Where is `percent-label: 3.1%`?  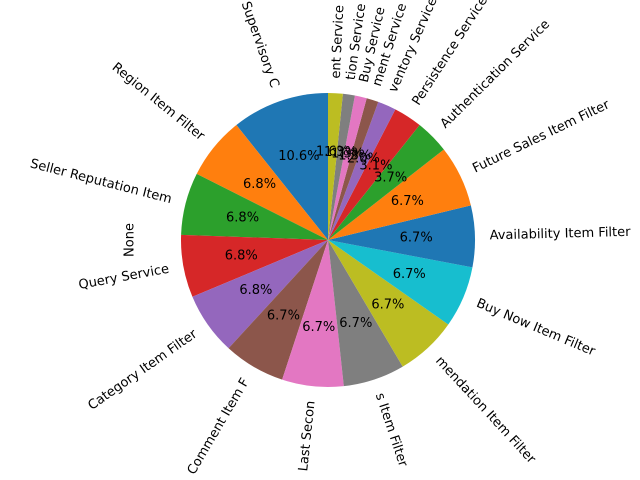
percent-label: 3.1% is located at coordinates (375, 165).